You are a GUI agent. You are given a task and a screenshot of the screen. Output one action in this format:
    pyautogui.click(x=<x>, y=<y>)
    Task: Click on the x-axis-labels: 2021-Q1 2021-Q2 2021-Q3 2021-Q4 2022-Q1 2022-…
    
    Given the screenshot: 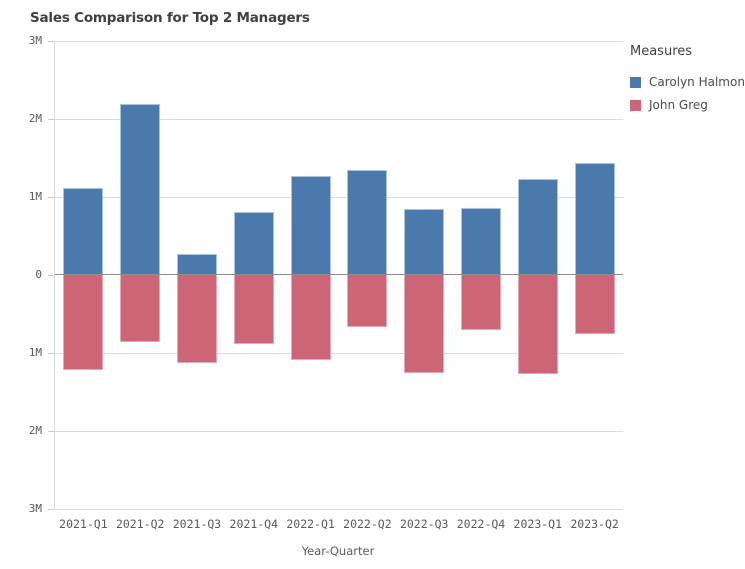 What is the action you would take?
    pyautogui.click(x=339, y=524)
    